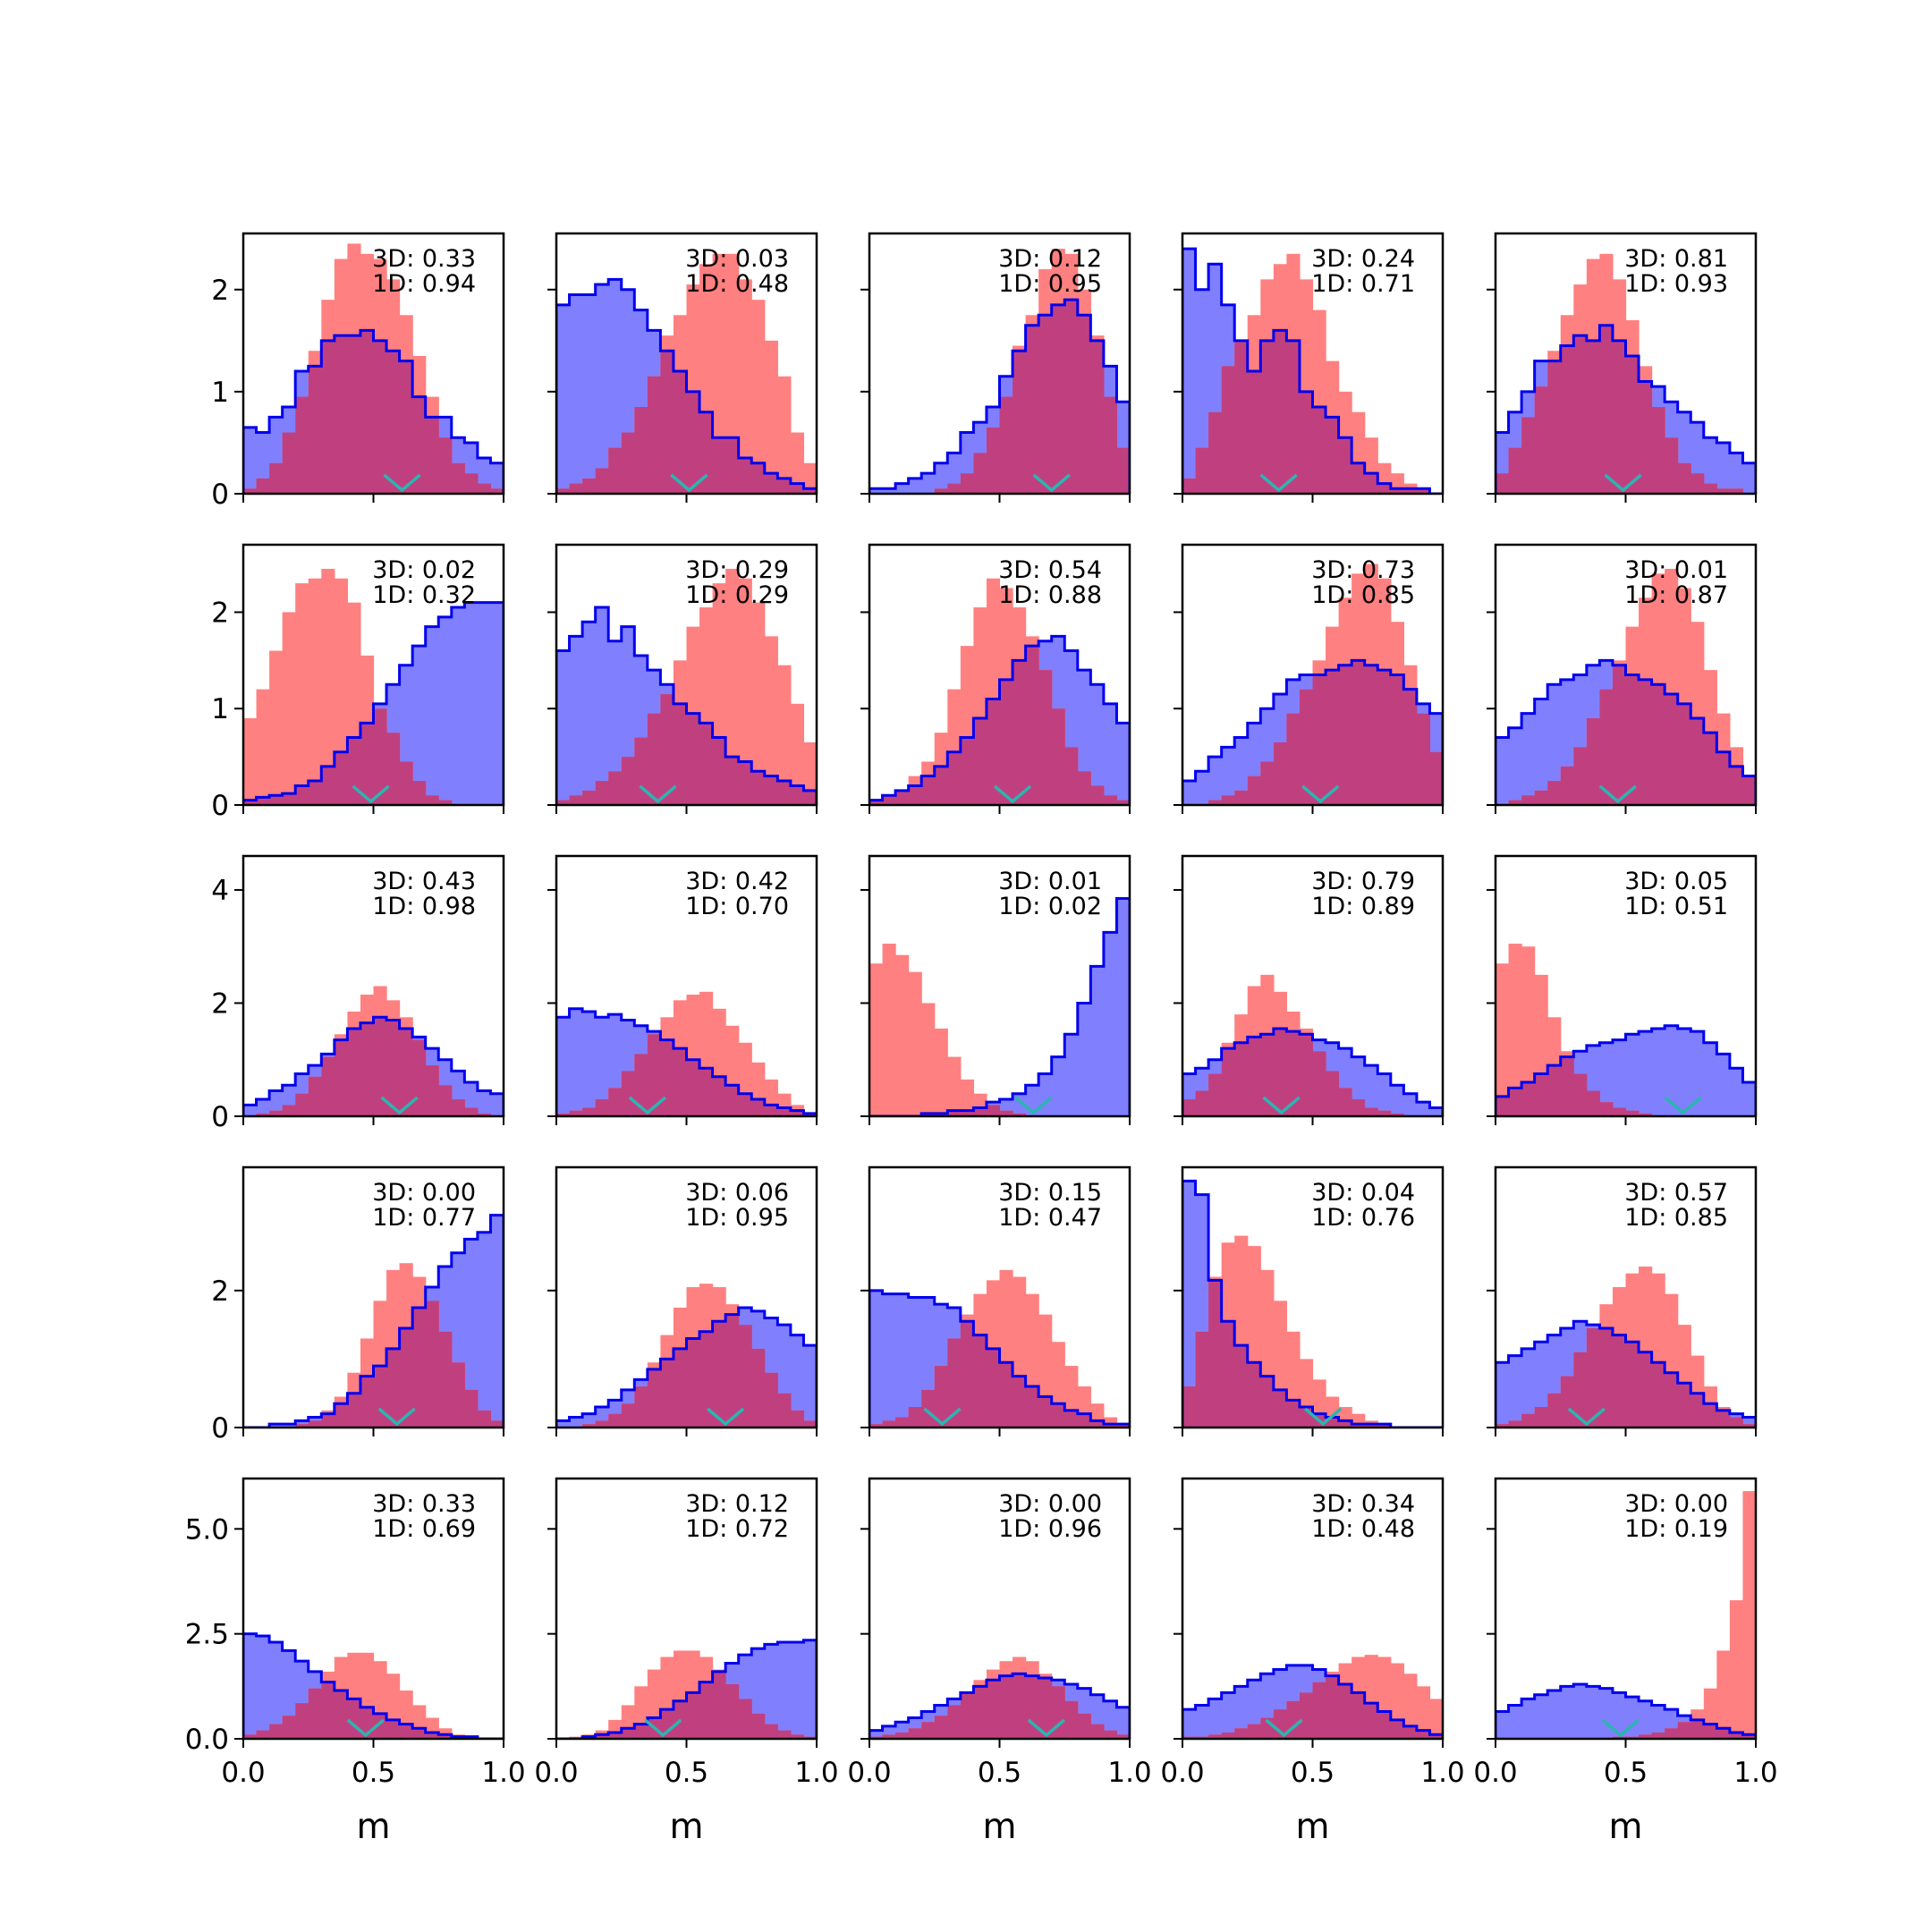 The width and height of the screenshot is (1932, 1932). What do you see at coordinates (424, 1218) in the screenshot?
I see `annotation-1d: 1D: 0.77` at bounding box center [424, 1218].